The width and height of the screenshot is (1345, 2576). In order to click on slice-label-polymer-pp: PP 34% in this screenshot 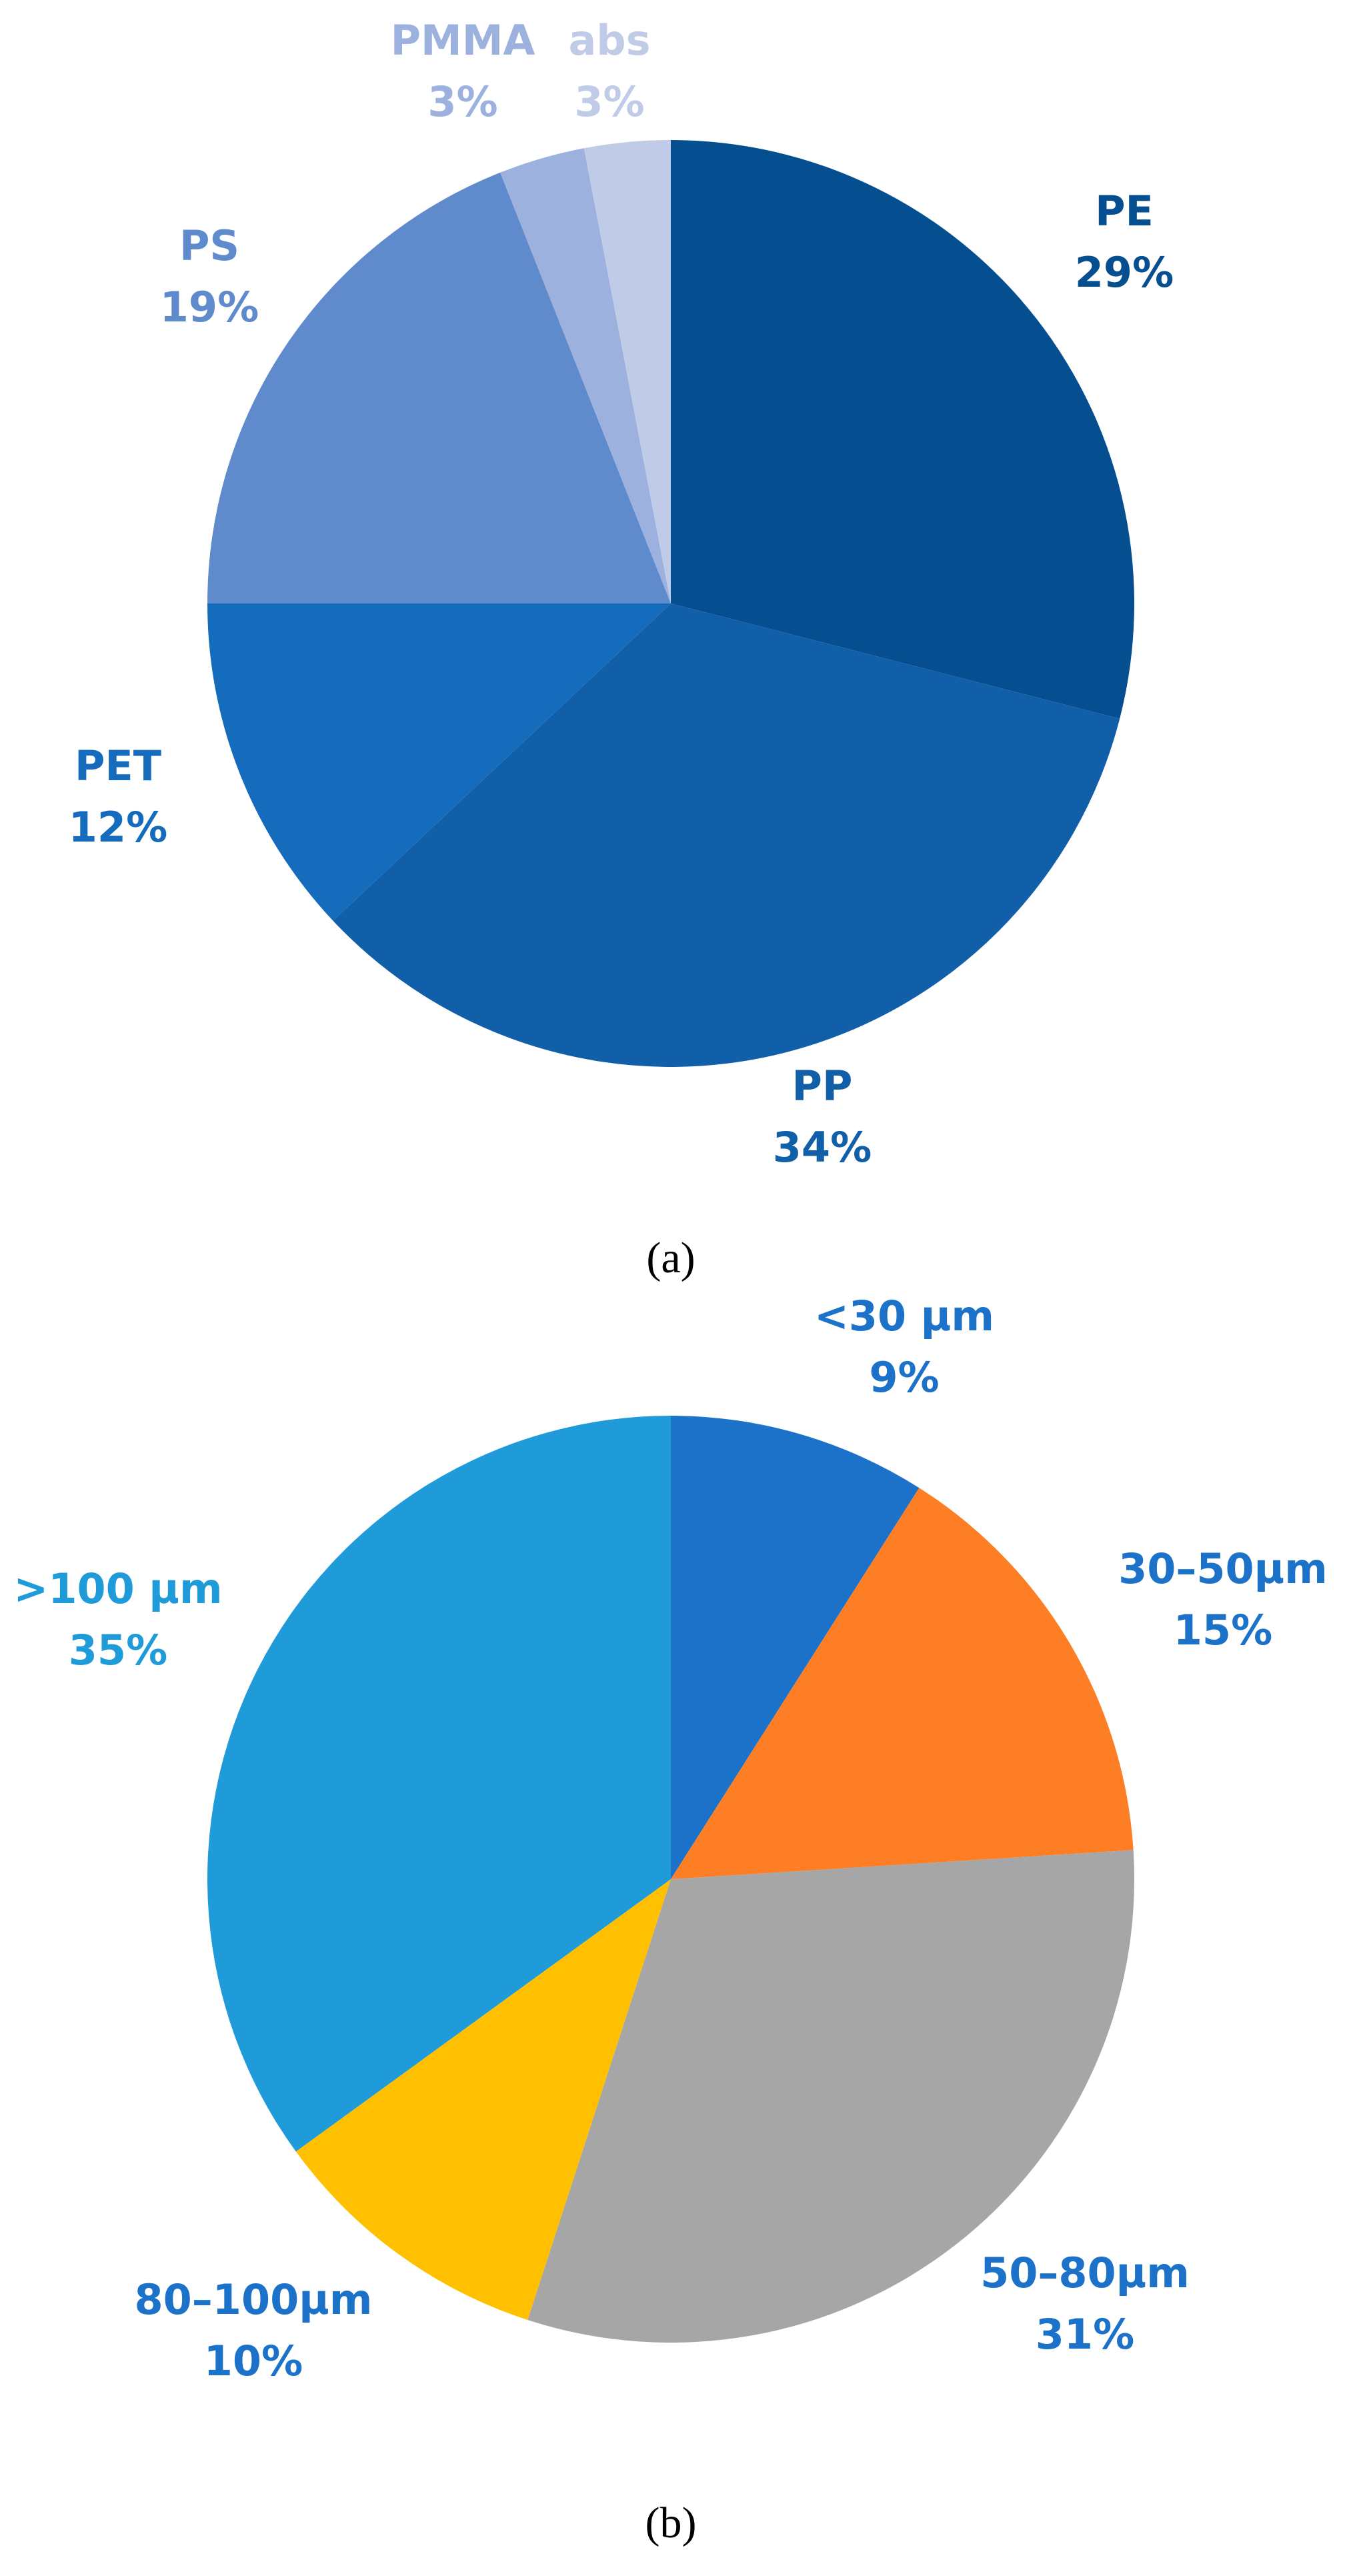, I will do `click(823, 1117)`.